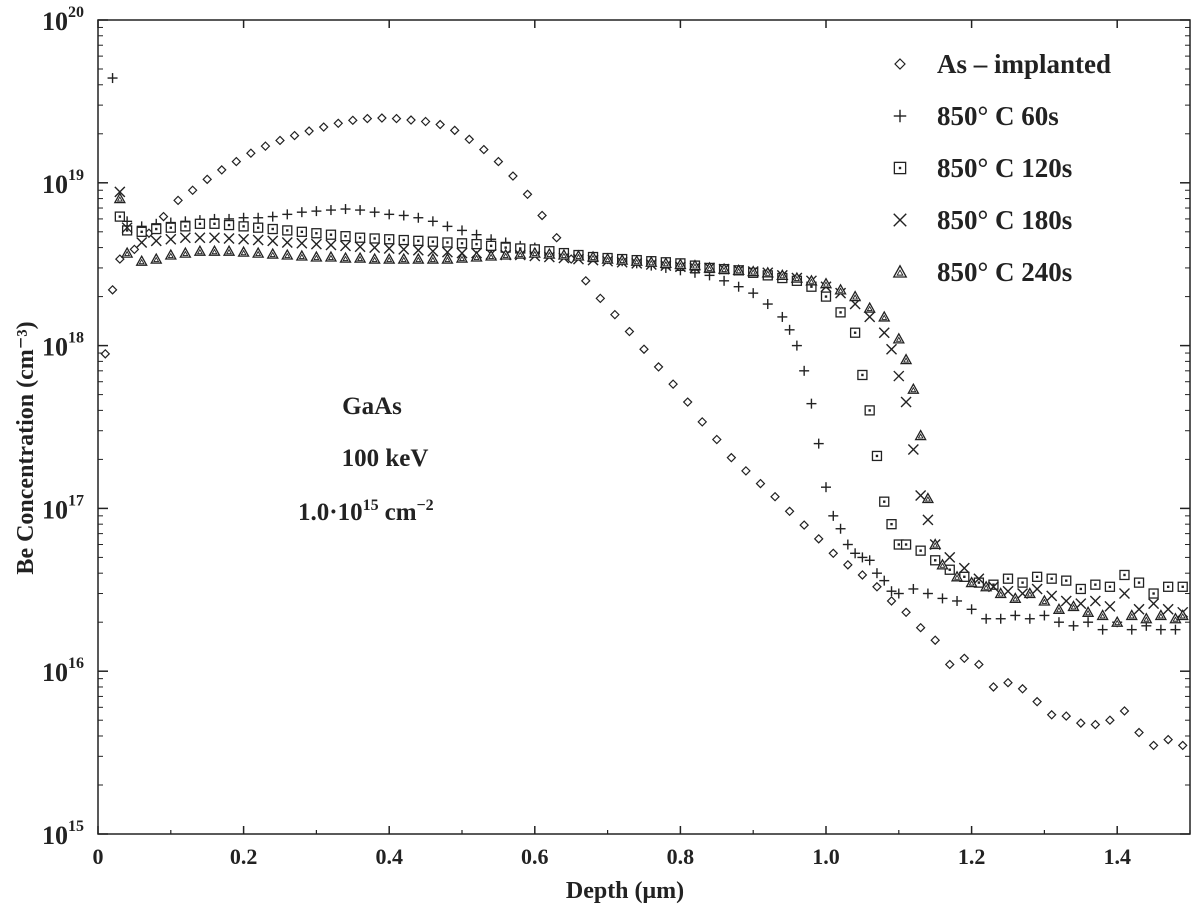  What do you see at coordinates (76, 12) in the screenshot?
I see `y-tick-exponent: 20` at bounding box center [76, 12].